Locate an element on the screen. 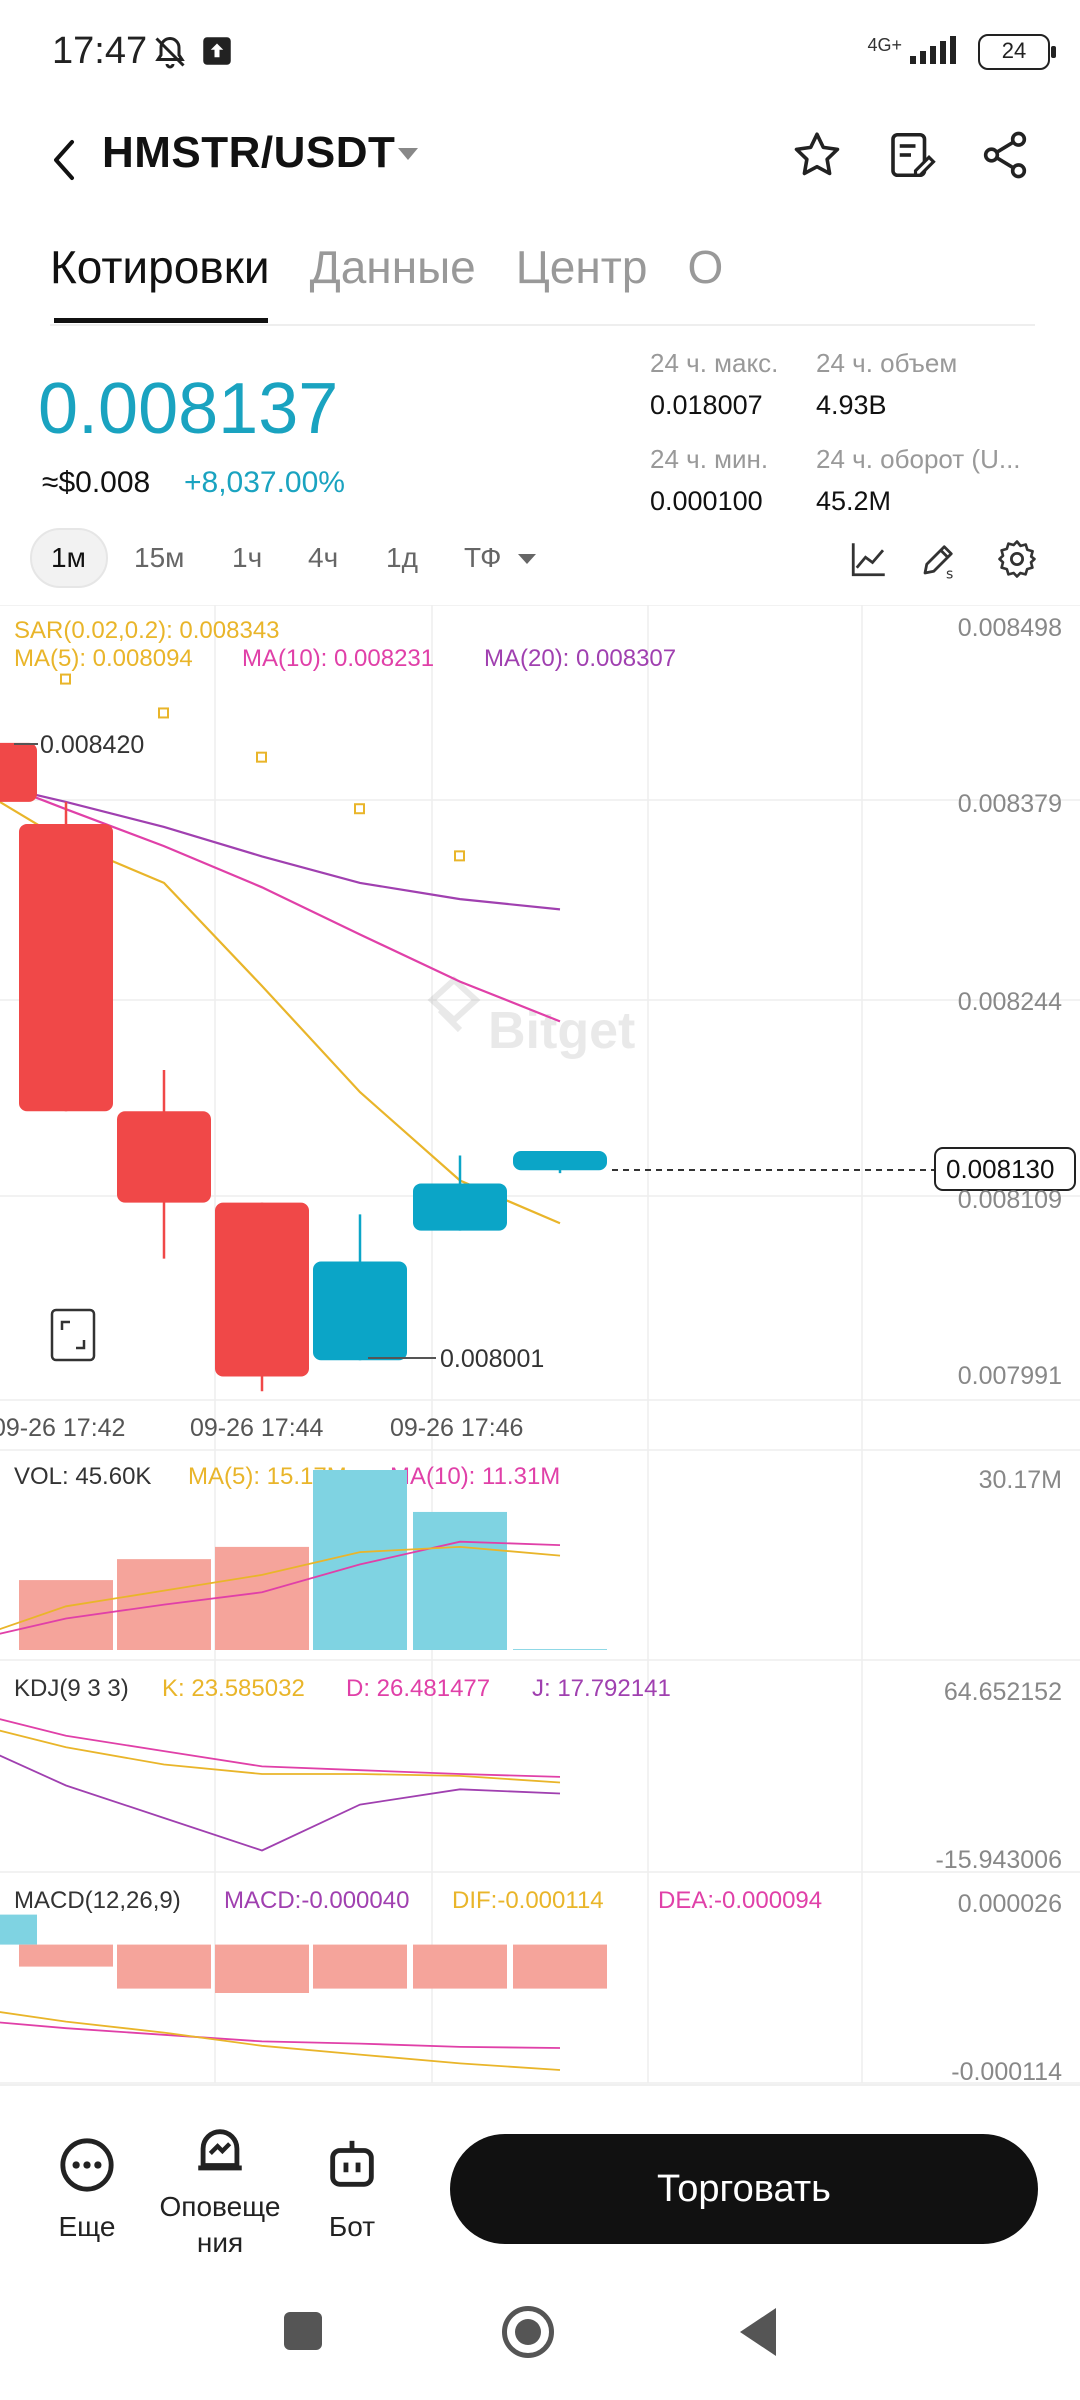 This screenshot has width=1080, height=2400. ma20-legend: MA(20): 0.008307 is located at coordinates (580, 658).